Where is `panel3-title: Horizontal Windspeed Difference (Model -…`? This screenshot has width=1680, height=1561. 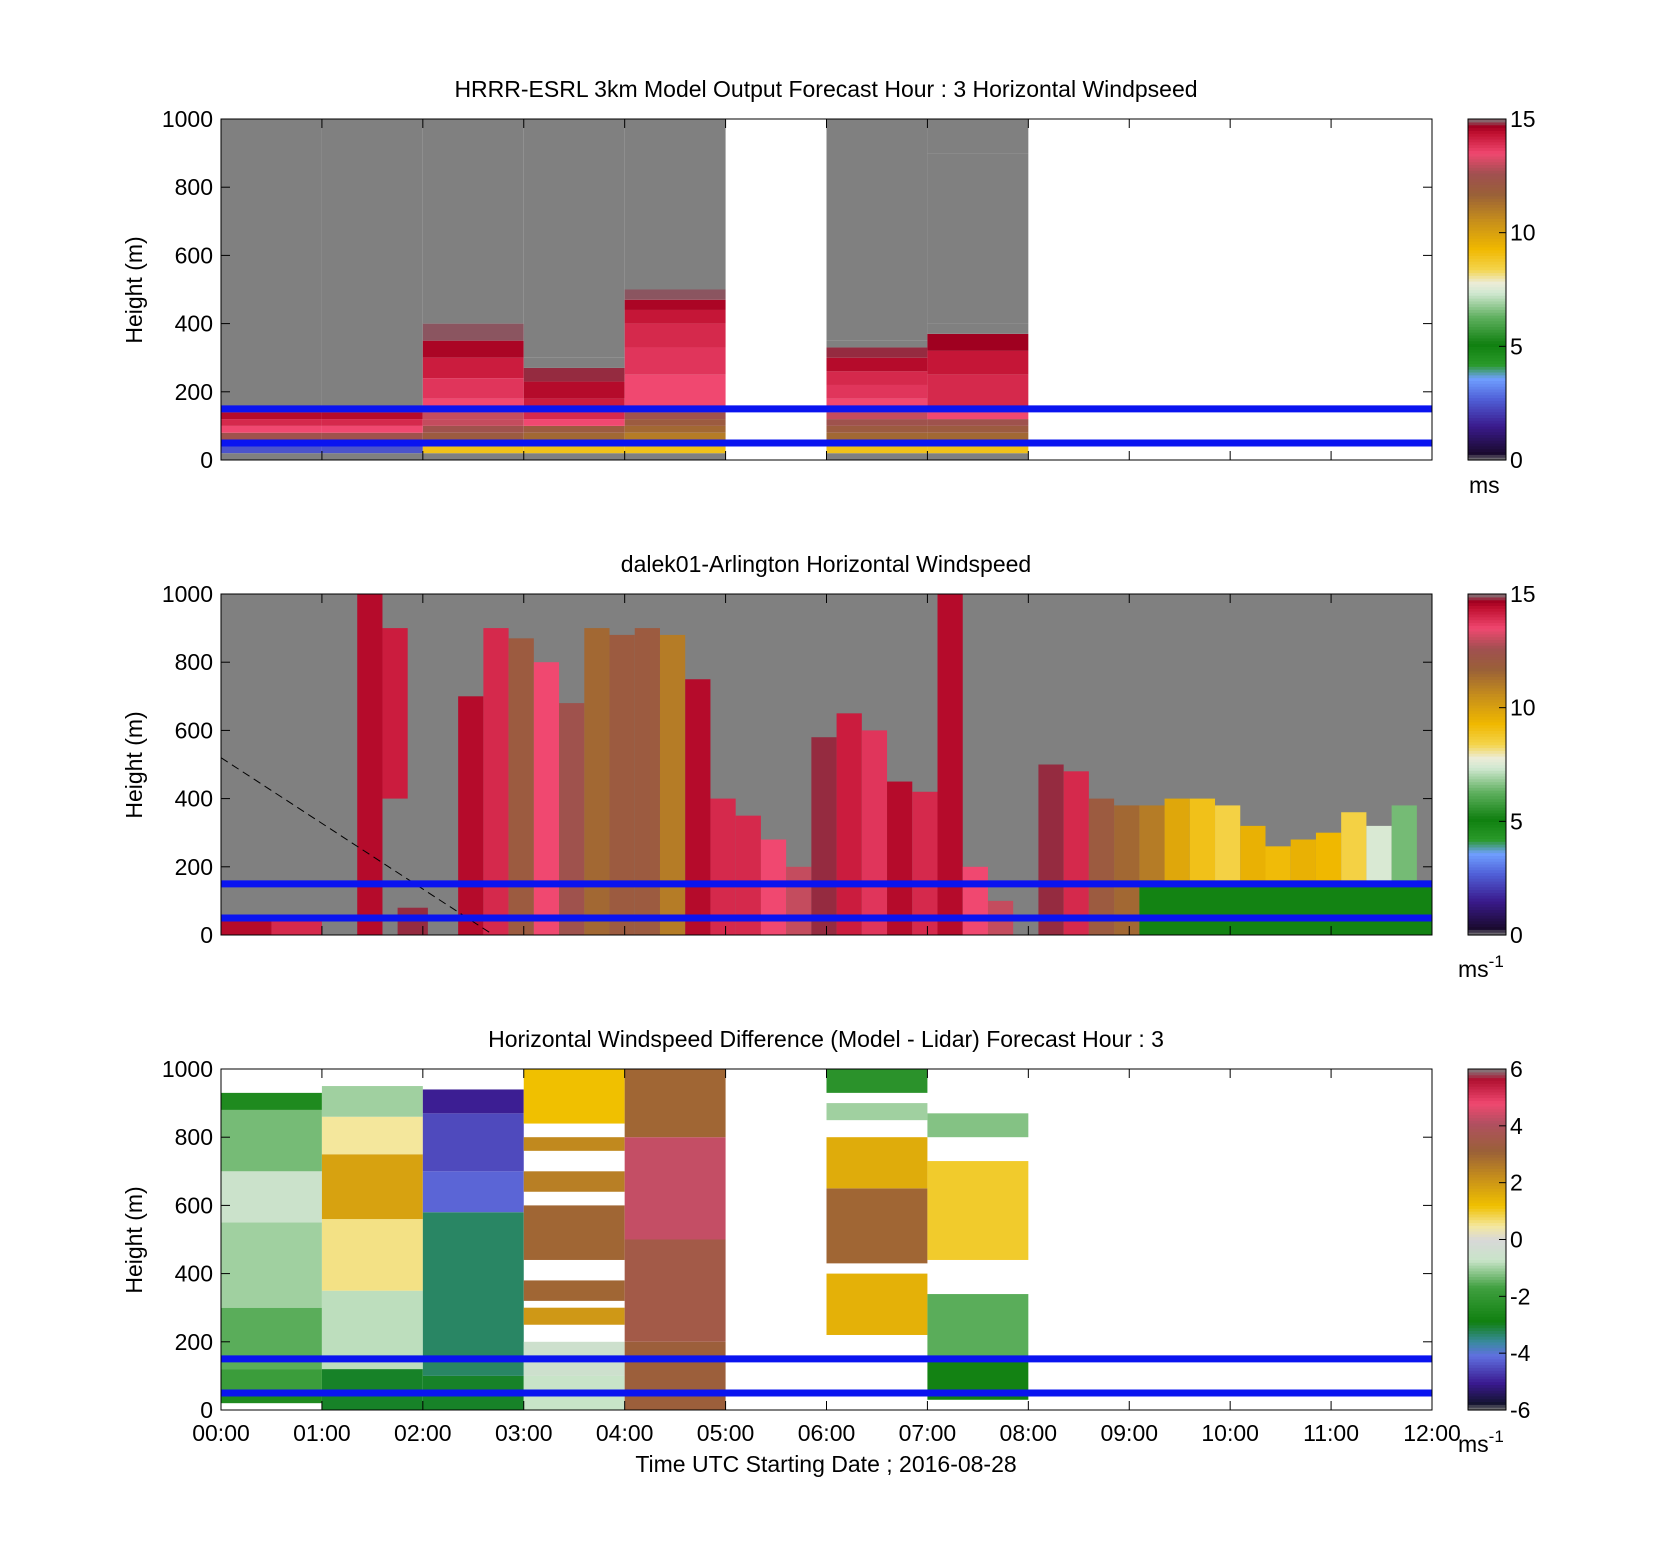 panel3-title: Horizontal Windspeed Difference (Model -… is located at coordinates (826, 1039).